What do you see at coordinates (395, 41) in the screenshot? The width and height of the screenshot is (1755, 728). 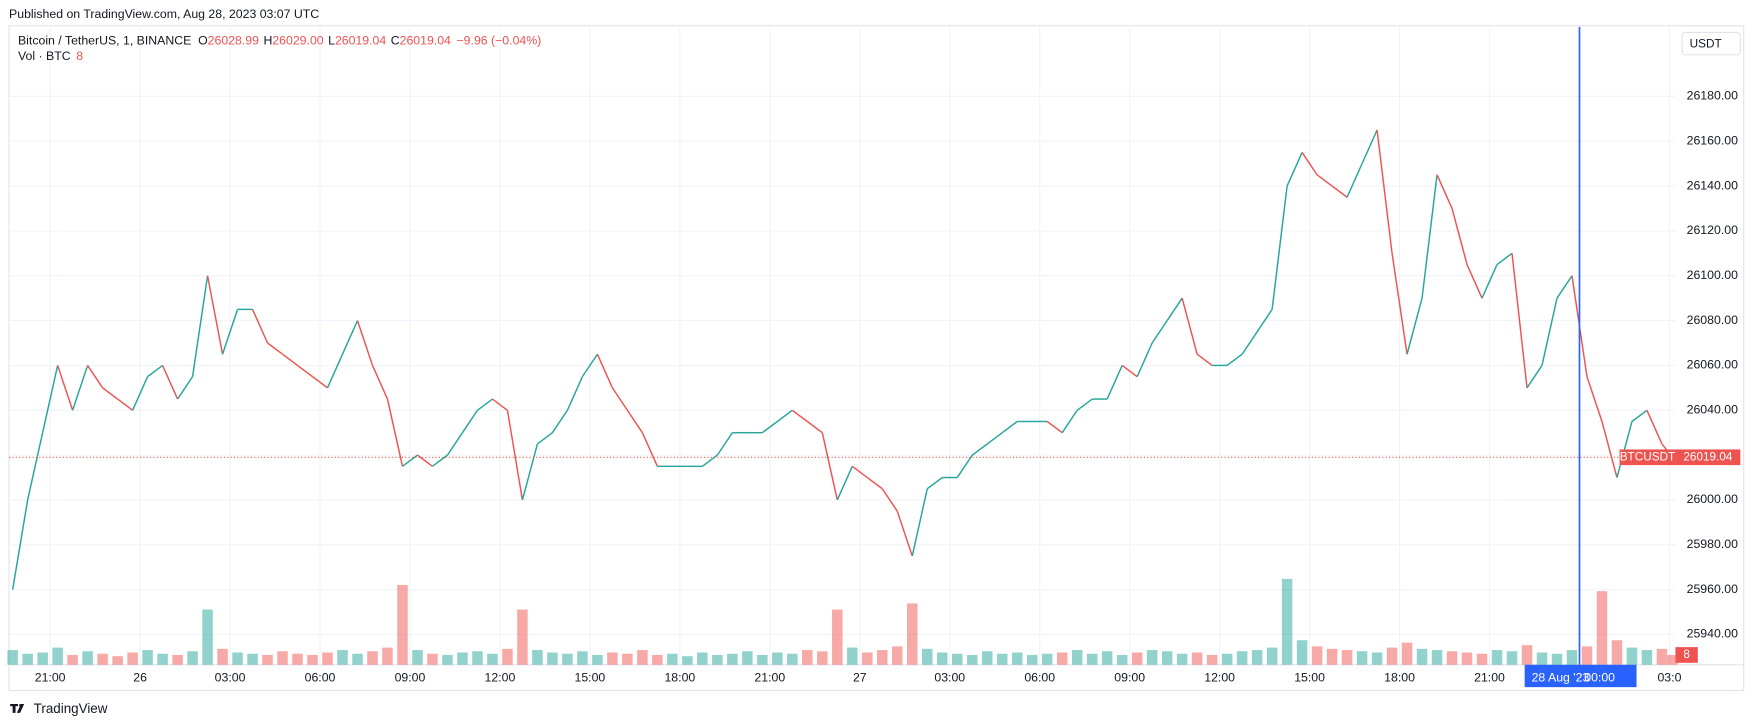 I see `legend-field-label: C` at bounding box center [395, 41].